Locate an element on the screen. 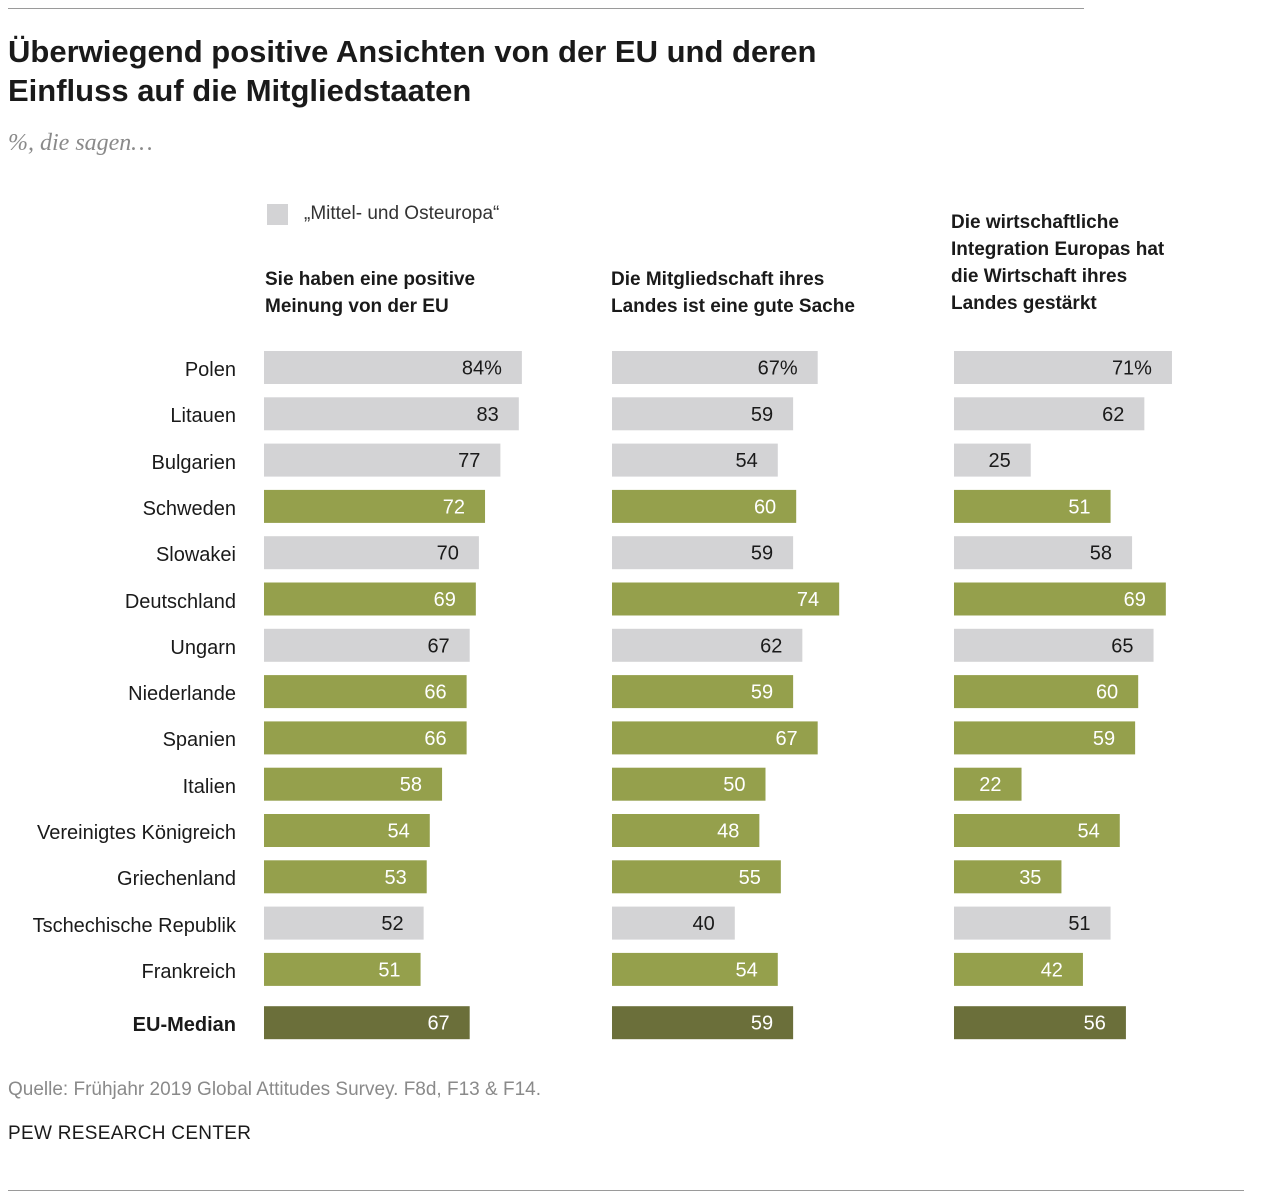  data-label: 53 is located at coordinates (395, 878).